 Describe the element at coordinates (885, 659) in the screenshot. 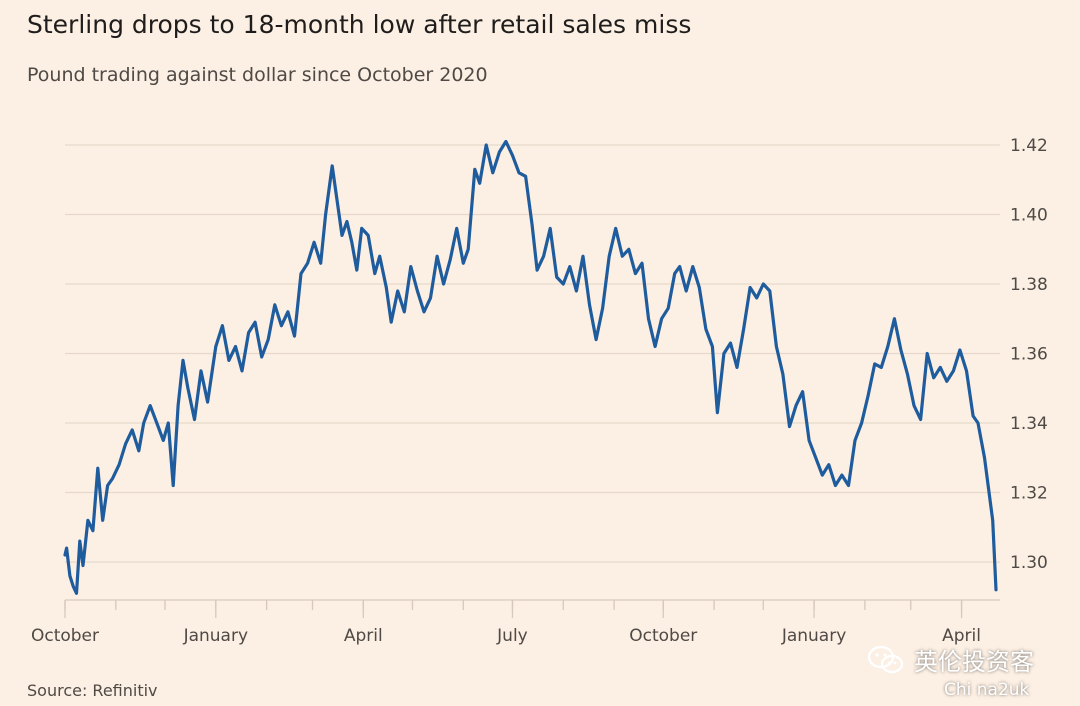

I see `wechat-icon` at that location.